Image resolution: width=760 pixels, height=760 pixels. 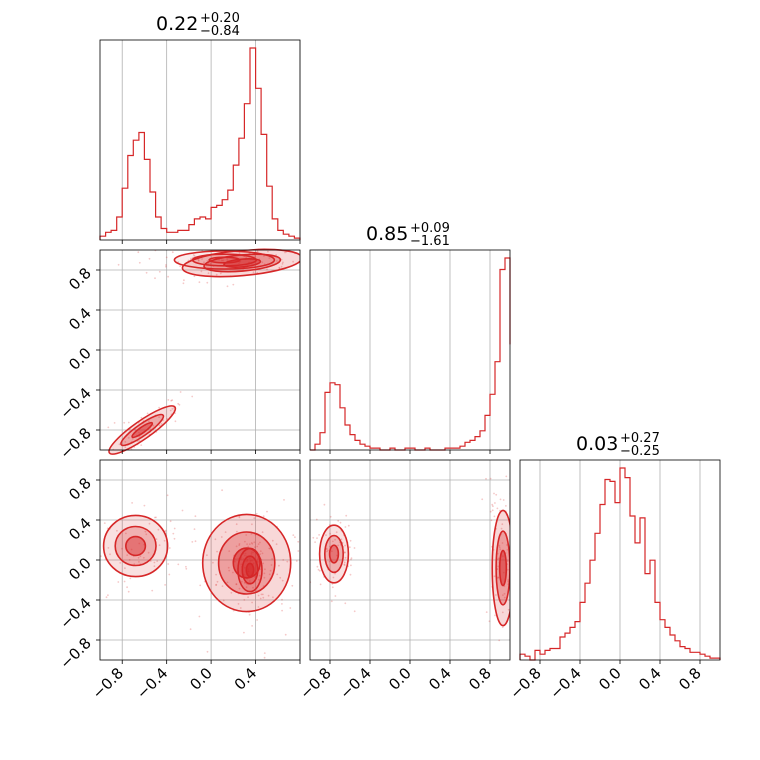 What do you see at coordinates (198, 25) in the screenshot?
I see `param-title-0: 0.22 +0.20−0.84` at bounding box center [198, 25].